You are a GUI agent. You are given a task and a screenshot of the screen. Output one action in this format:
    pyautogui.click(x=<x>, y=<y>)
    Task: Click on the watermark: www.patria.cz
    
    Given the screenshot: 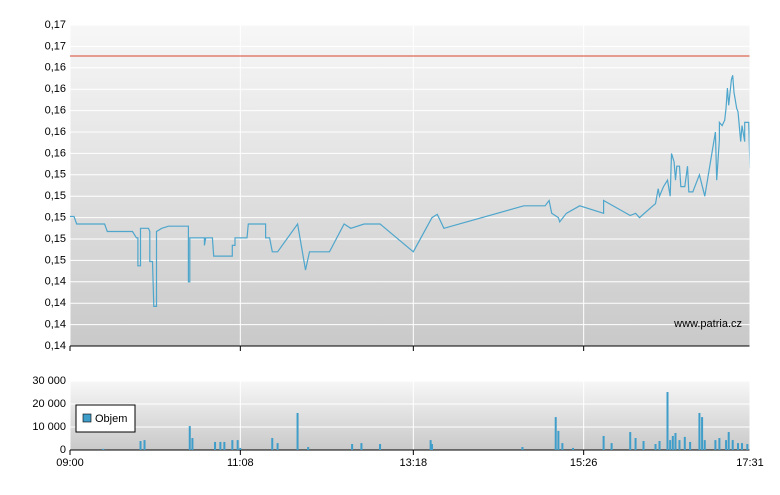 What is the action you would take?
    pyautogui.click(x=707, y=324)
    